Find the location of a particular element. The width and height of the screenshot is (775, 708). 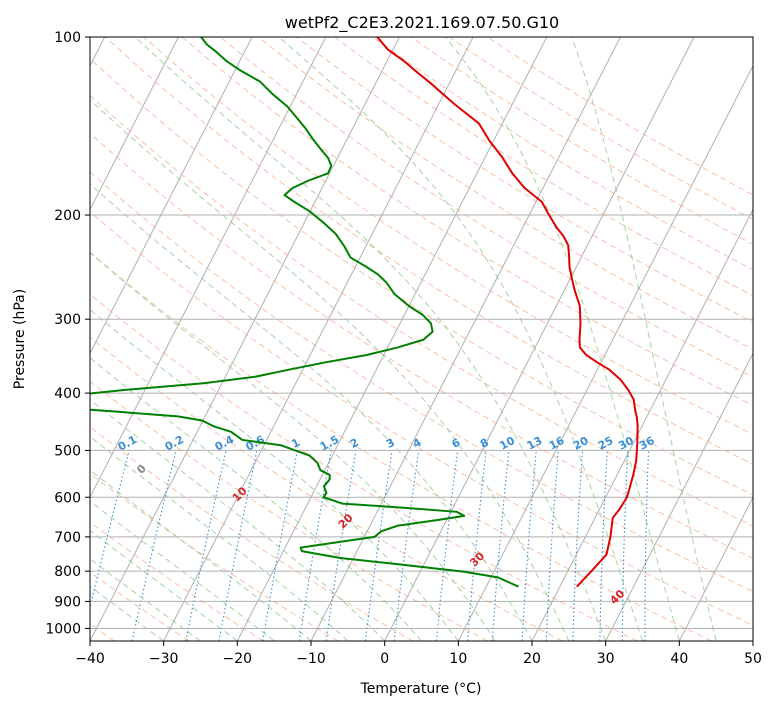

mixing-ratio-label: 20 is located at coordinates (581, 443).